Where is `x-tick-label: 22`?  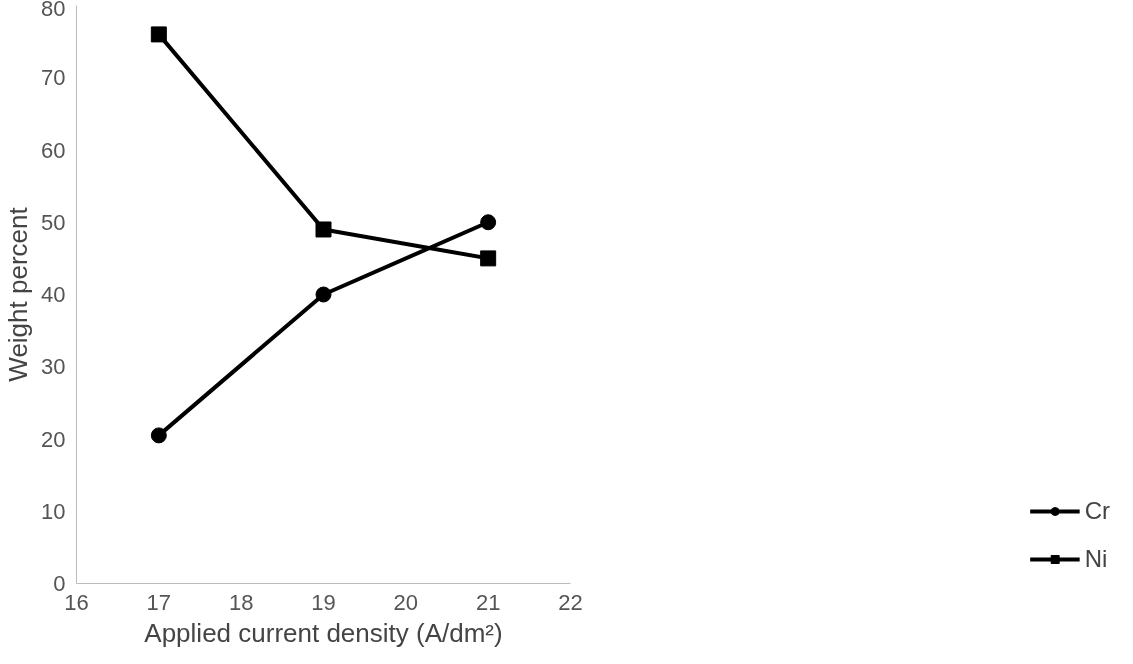
x-tick-label: 22 is located at coordinates (570, 602).